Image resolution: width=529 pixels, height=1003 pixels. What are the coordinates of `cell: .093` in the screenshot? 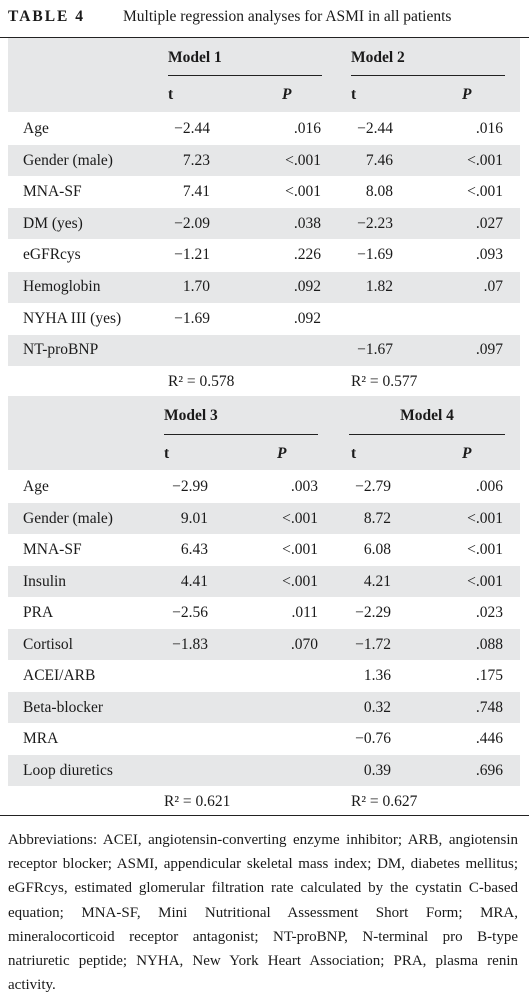 It's located at (489, 255).